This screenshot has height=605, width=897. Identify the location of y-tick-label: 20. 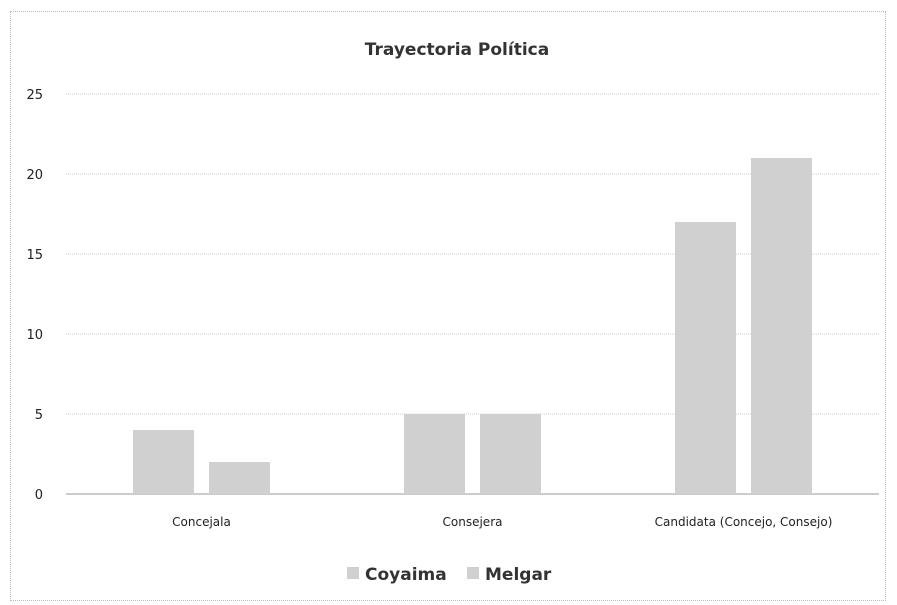
(34, 175).